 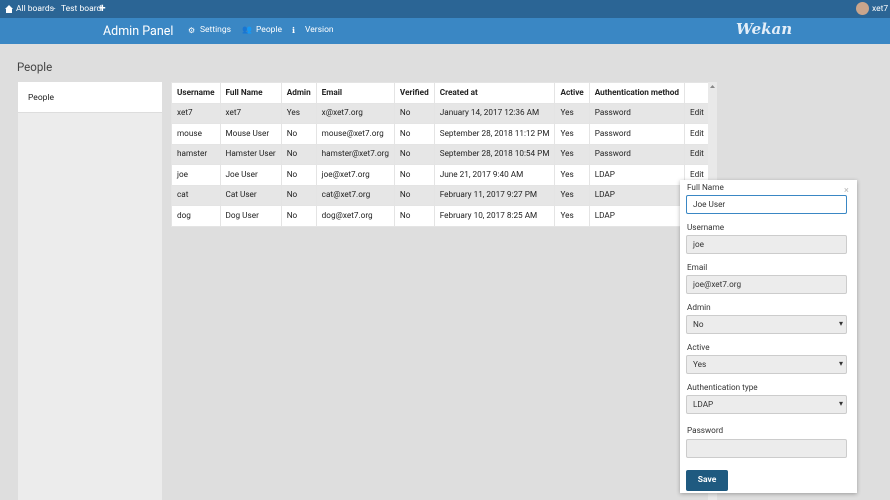 What do you see at coordinates (35, 9) in the screenshot?
I see `breadcrumb: All boards` at bounding box center [35, 9].